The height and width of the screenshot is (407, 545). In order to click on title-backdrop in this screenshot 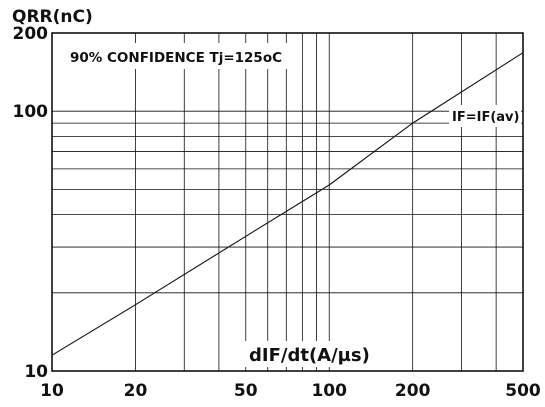, I will do `click(182, 56)`.